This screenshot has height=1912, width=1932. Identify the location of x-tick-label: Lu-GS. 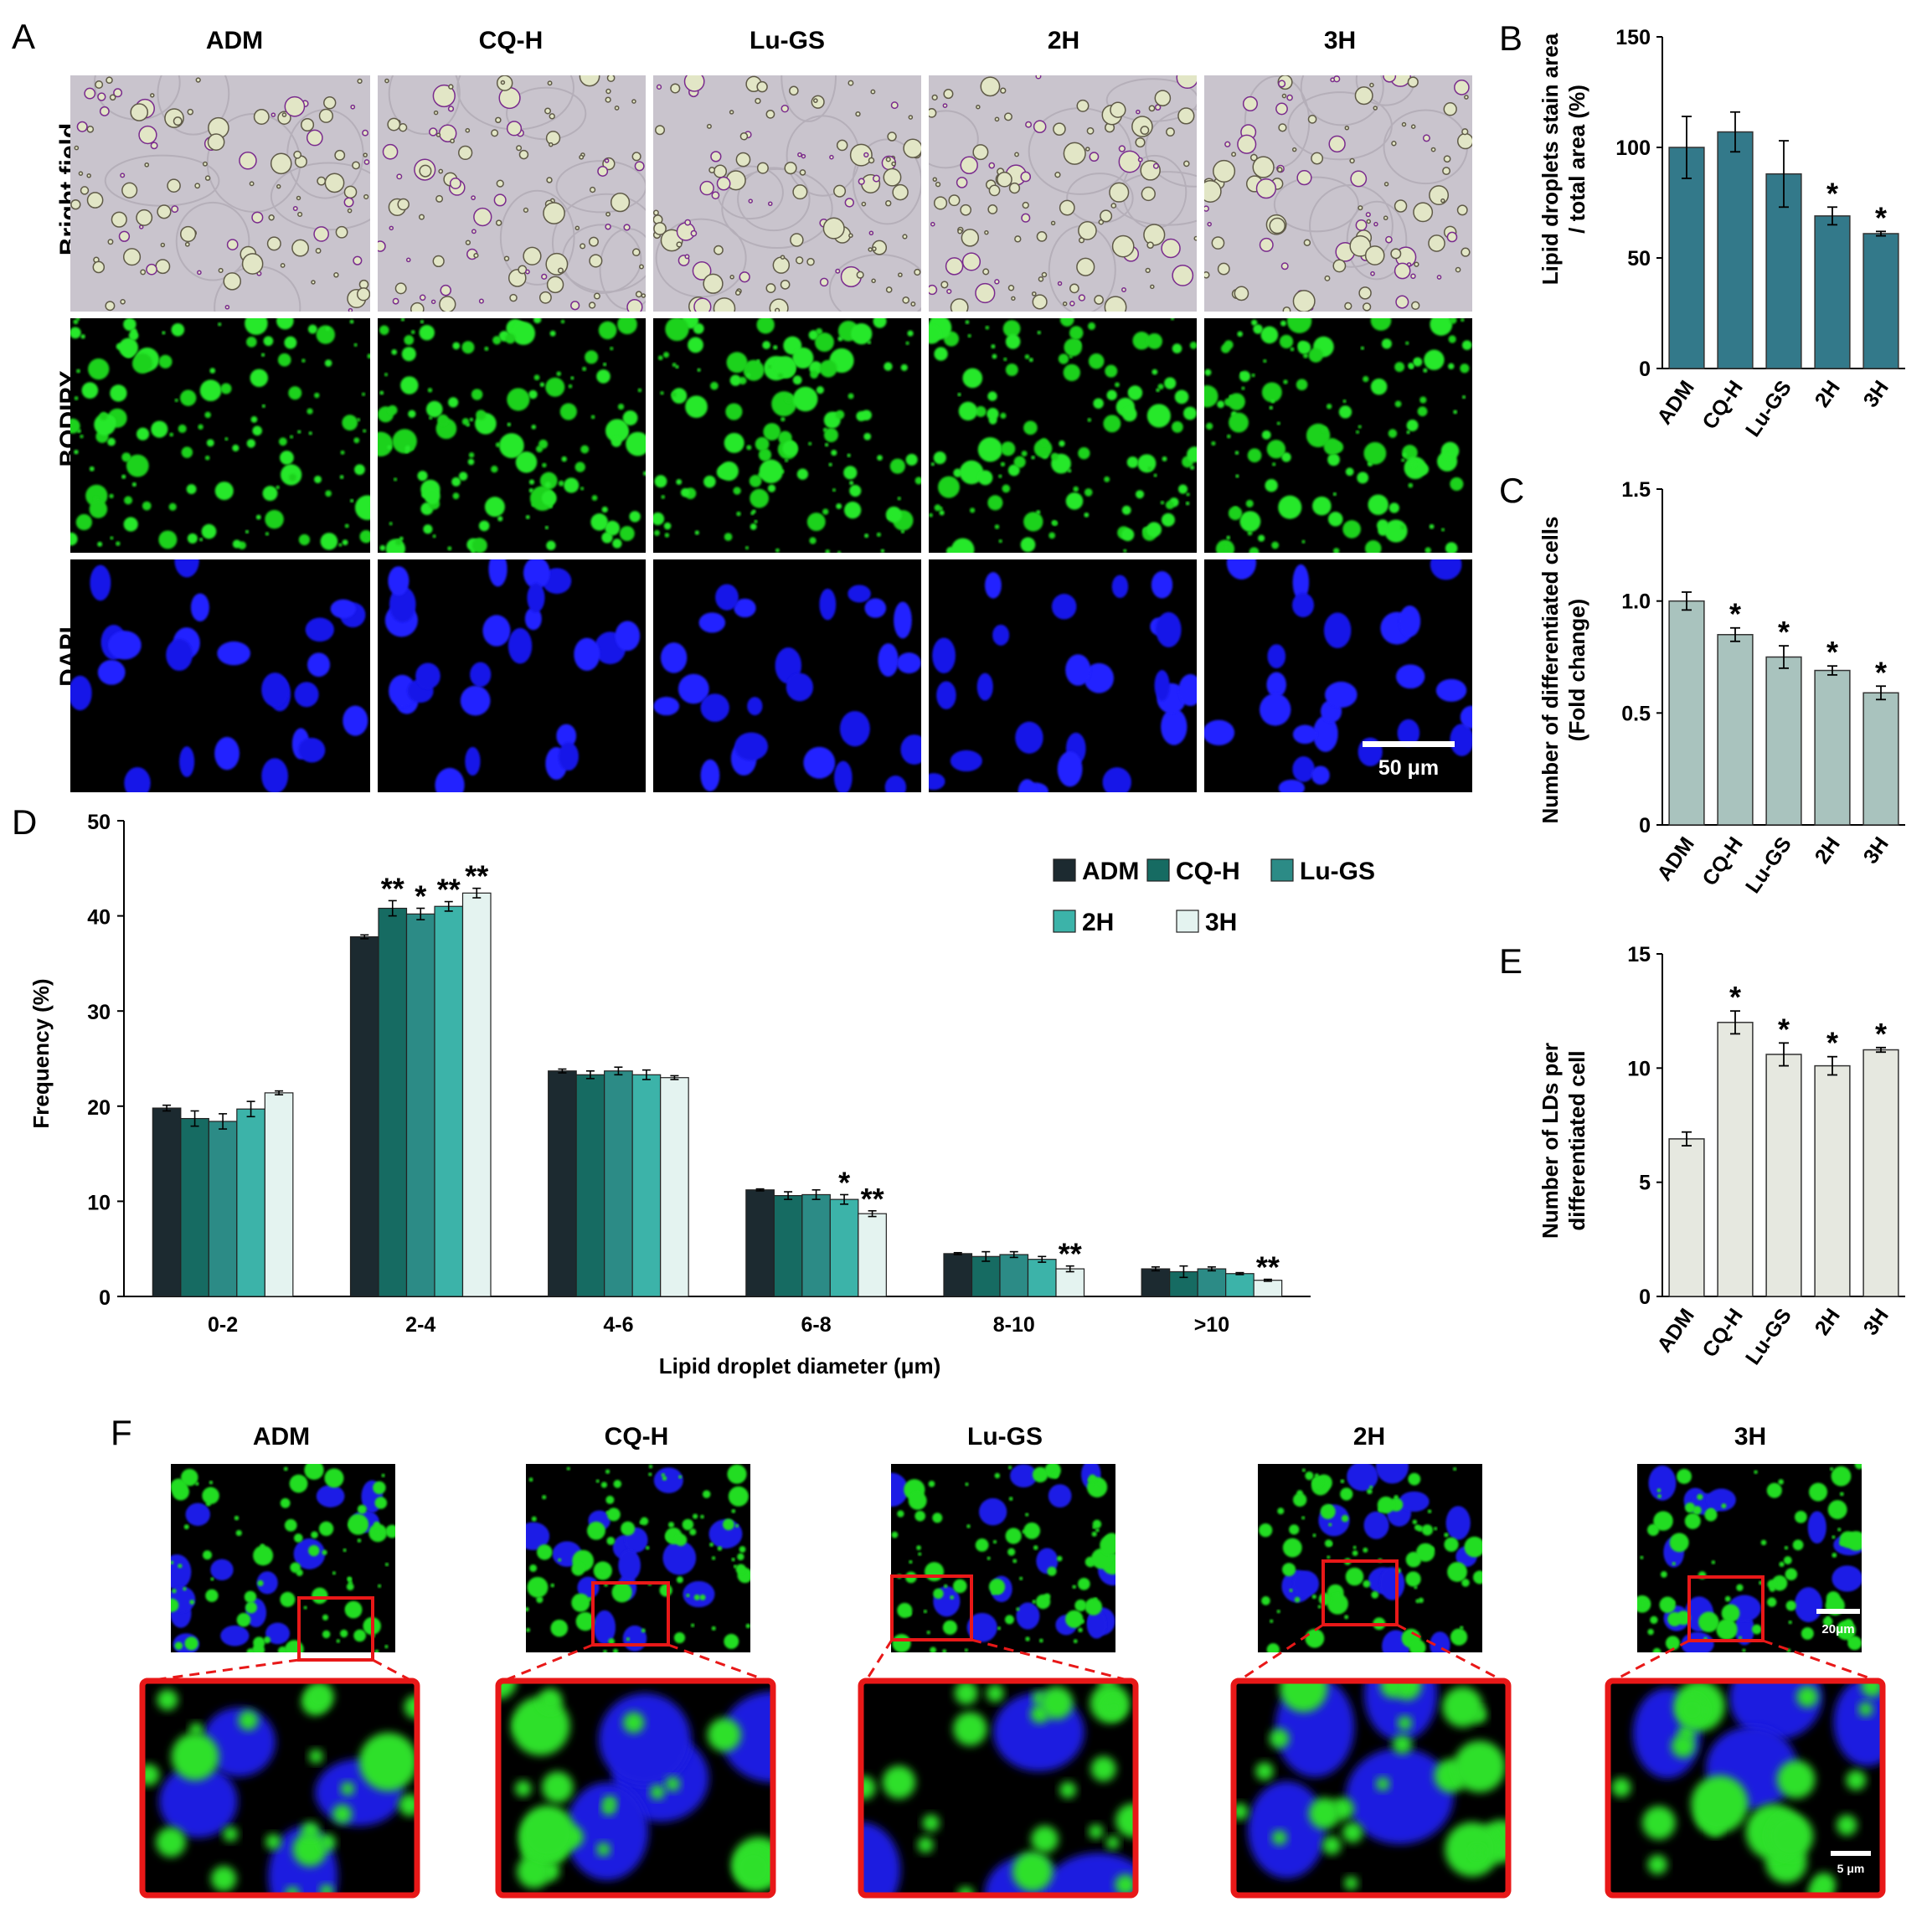
(1768, 408).